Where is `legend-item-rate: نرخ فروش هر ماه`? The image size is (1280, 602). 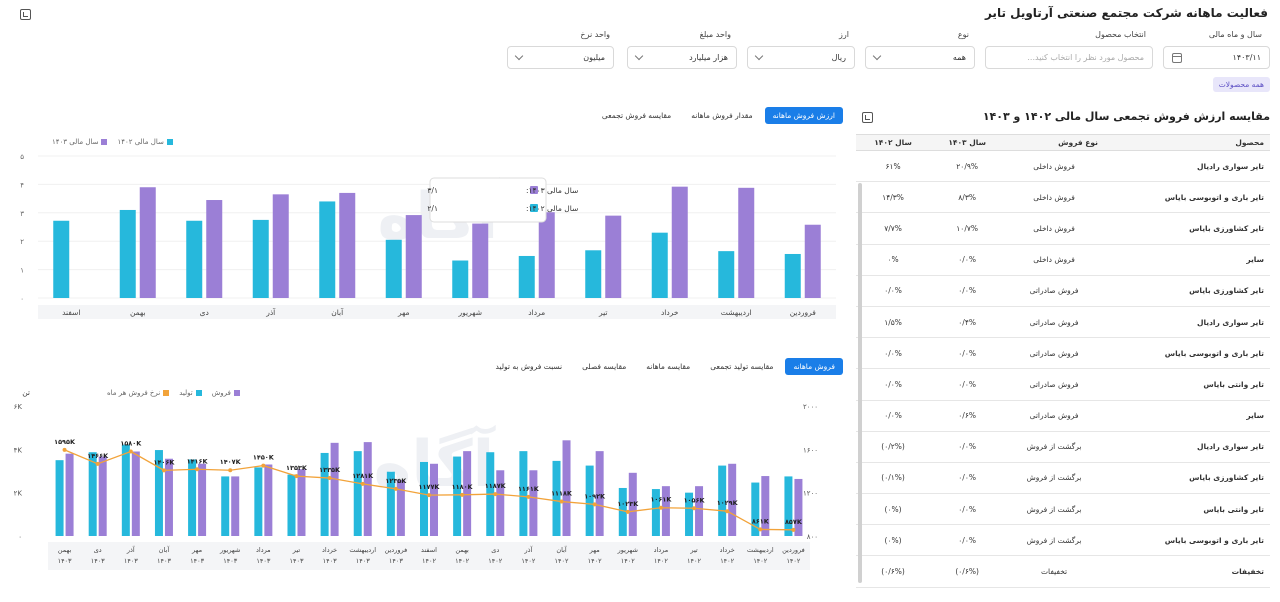 legend-item-rate: نرخ فروش هر ماه is located at coordinates (138, 393).